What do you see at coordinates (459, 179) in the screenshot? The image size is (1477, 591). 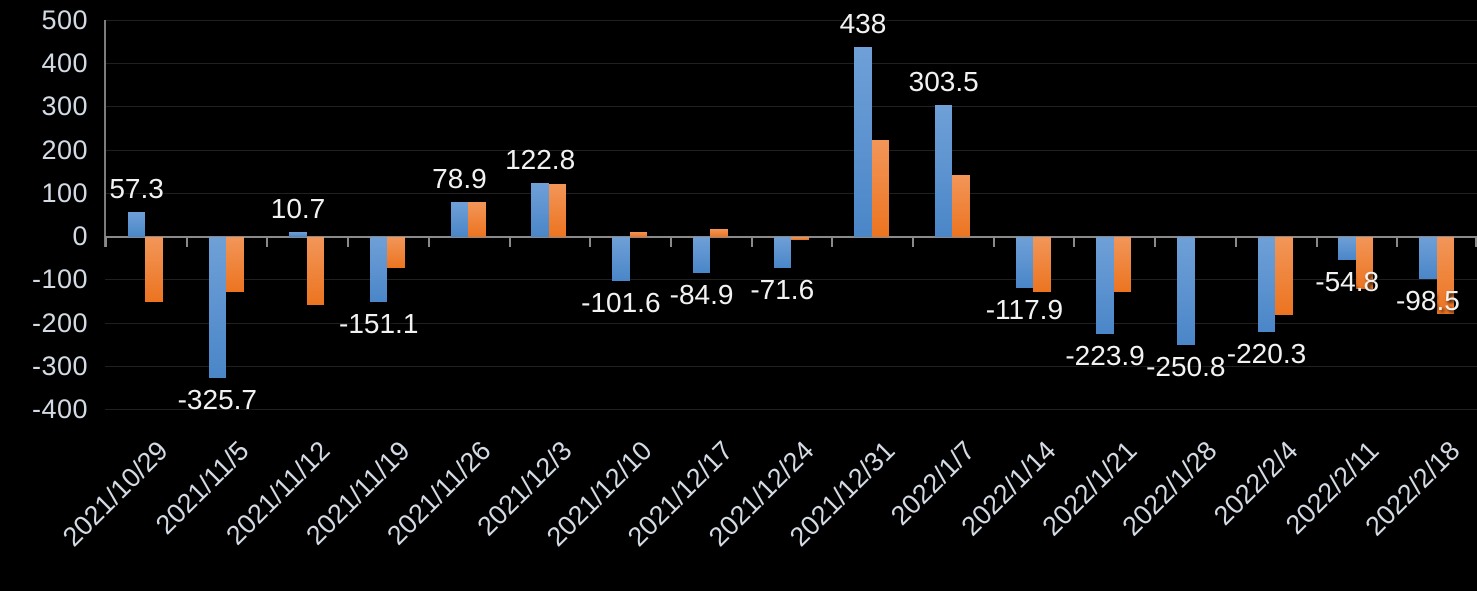 I see `data-label: 78.9` at bounding box center [459, 179].